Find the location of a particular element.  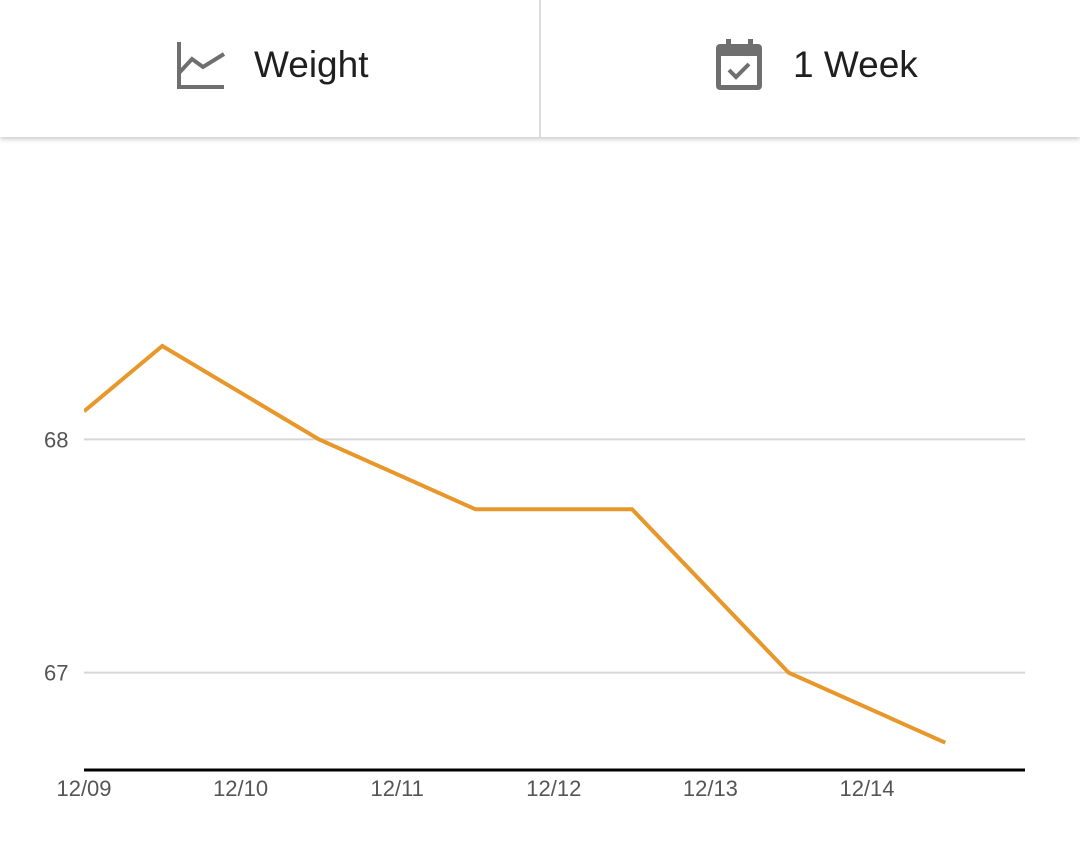

y-tick-label-67: 67 is located at coordinates (56, 673).